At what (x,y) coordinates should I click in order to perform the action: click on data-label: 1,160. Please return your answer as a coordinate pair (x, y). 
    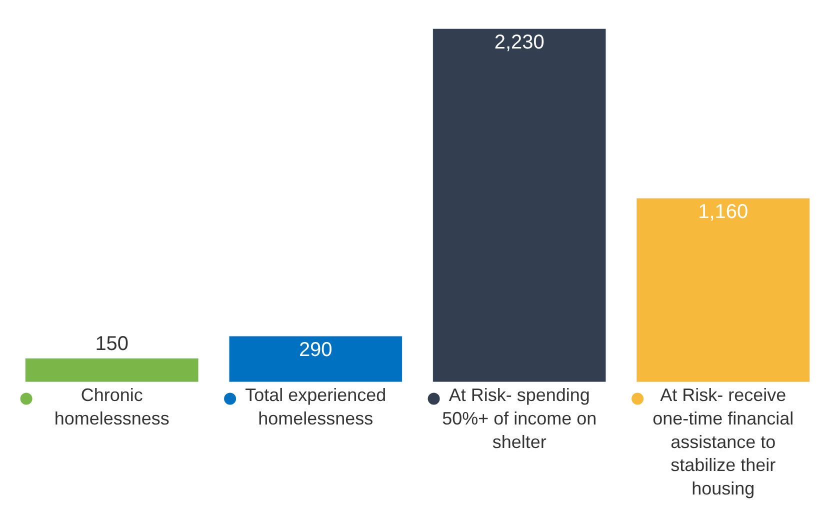
    Looking at the image, I should click on (723, 212).